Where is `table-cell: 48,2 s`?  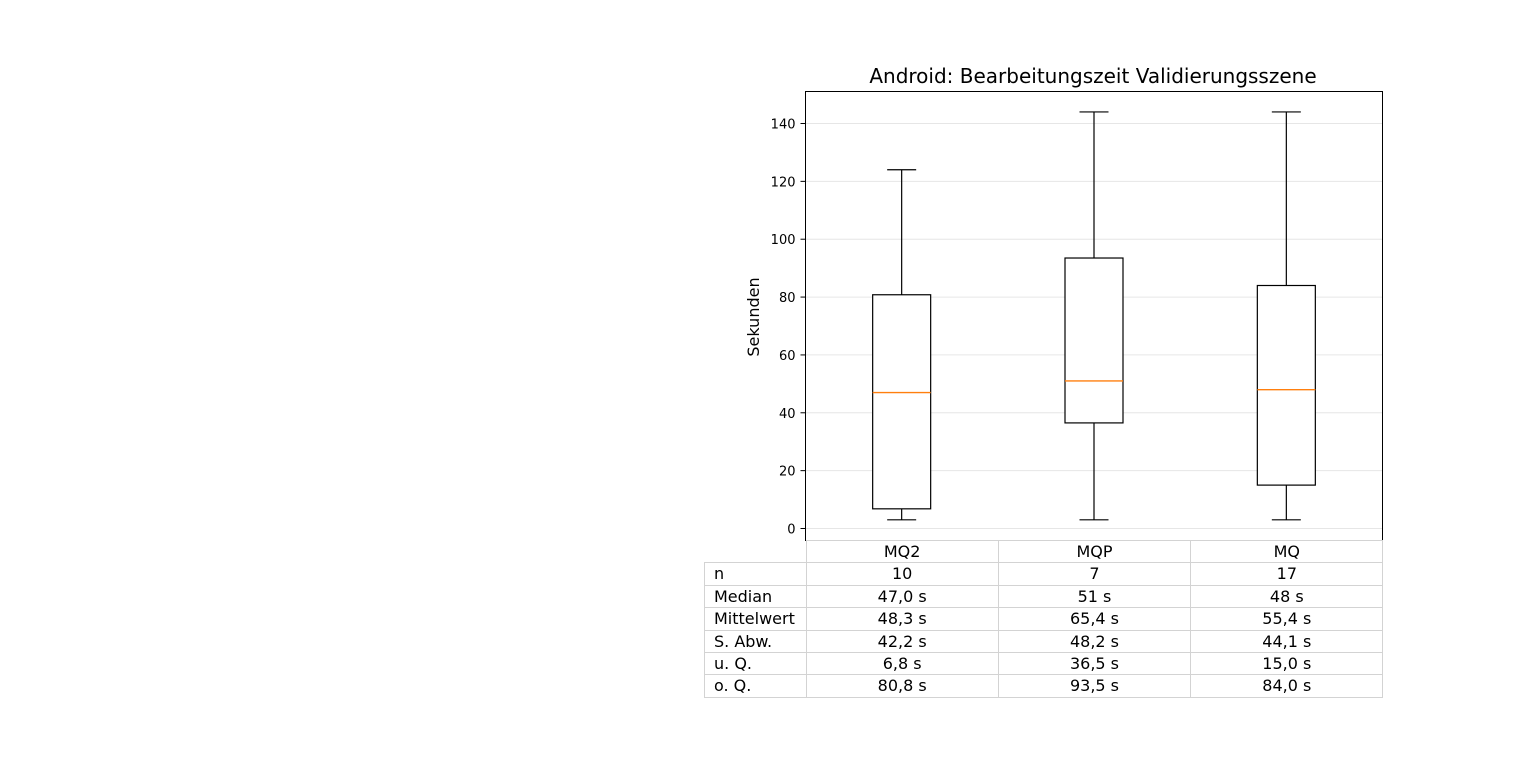
table-cell: 48,2 s is located at coordinates (1094, 641).